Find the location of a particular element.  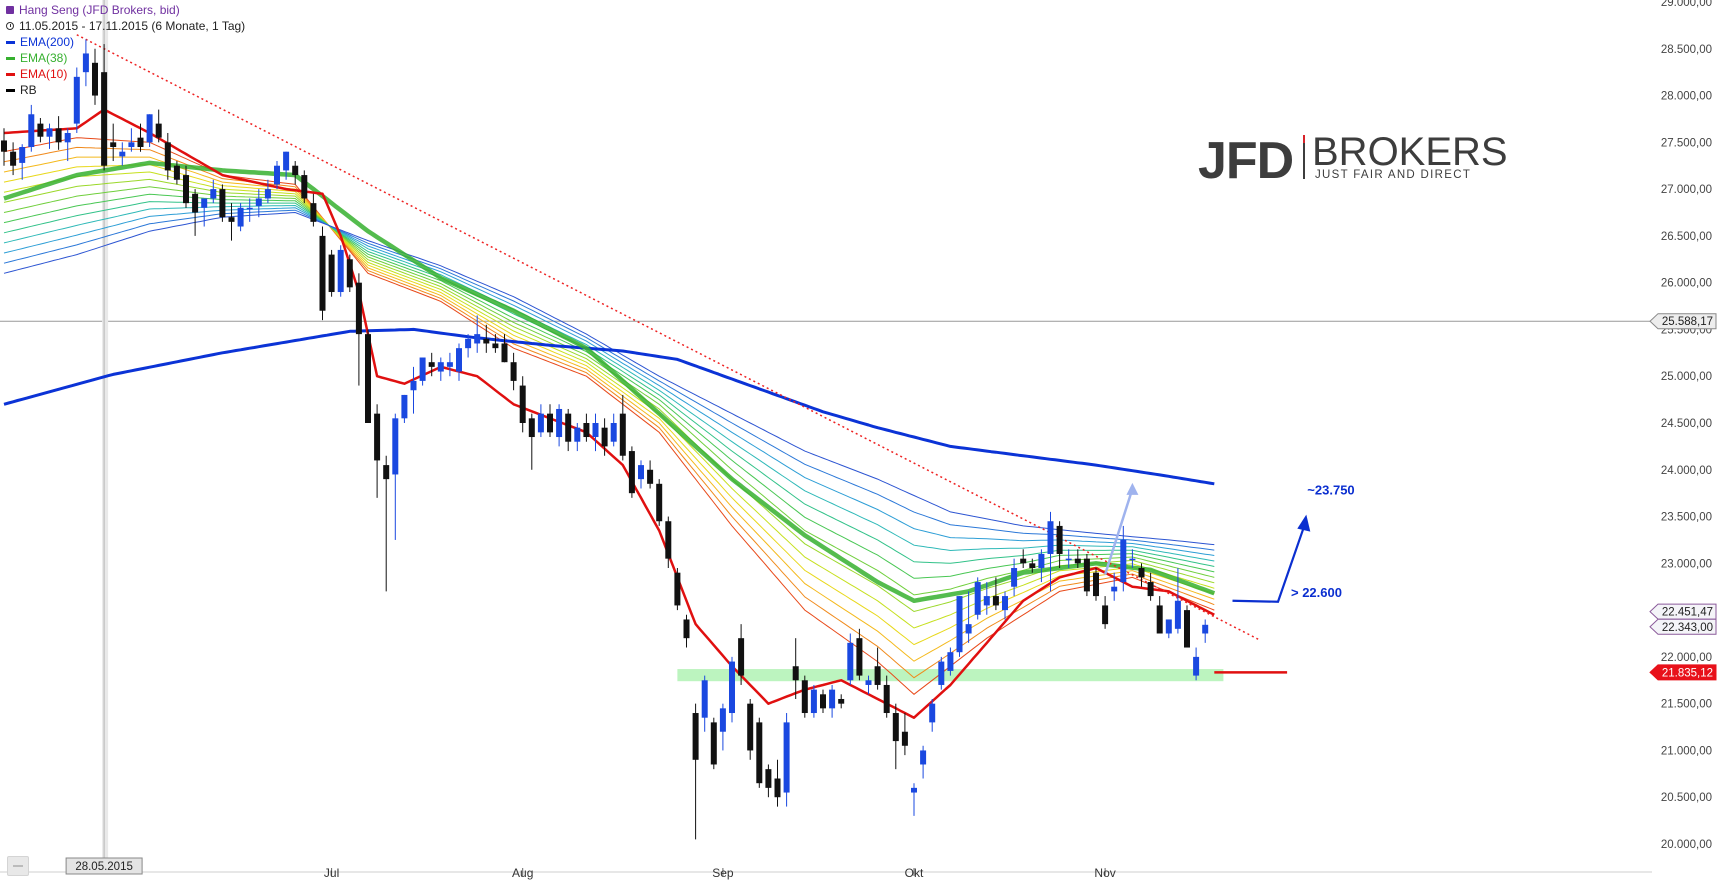

tag-icon is located at coordinates (10, 10).